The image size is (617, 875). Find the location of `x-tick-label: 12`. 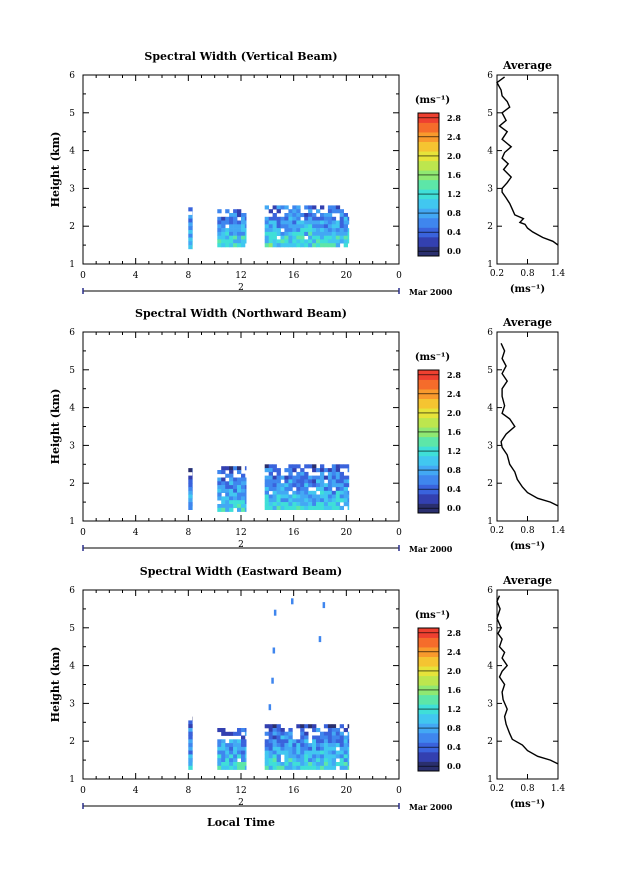

x-tick-label: 12 is located at coordinates (240, 276).